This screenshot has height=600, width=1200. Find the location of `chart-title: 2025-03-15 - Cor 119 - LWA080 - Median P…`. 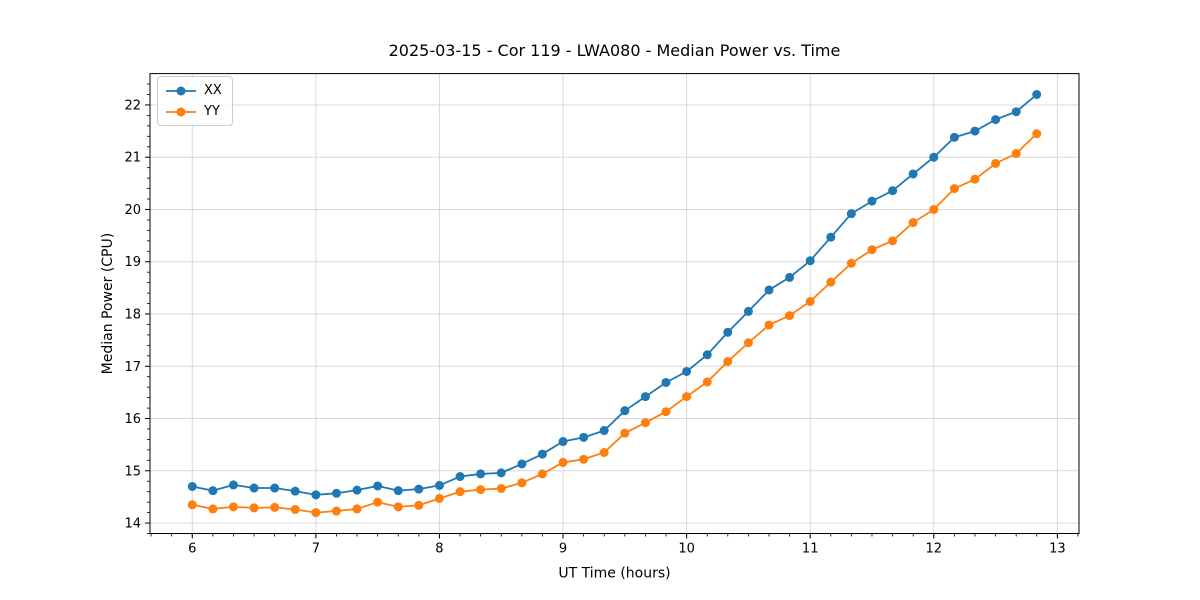

chart-title: 2025-03-15 - Cor 119 - LWA080 - Median P… is located at coordinates (615, 50).